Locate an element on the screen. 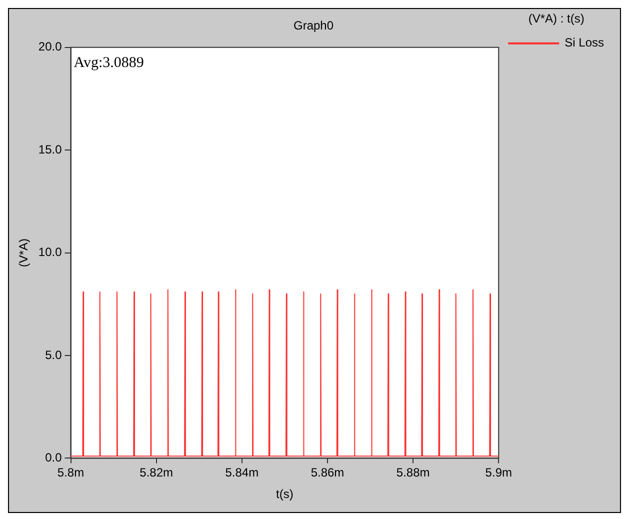 Image resolution: width=627 pixels, height=519 pixels. x-tick-label: 5.82m is located at coordinates (157, 473).